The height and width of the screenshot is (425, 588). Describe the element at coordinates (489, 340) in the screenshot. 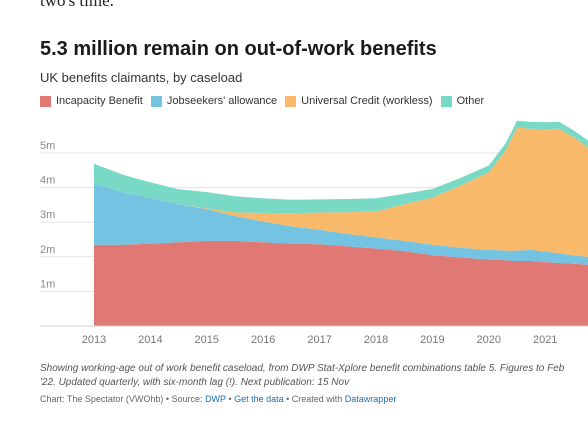

I see `x-tick-label: 2020` at that location.